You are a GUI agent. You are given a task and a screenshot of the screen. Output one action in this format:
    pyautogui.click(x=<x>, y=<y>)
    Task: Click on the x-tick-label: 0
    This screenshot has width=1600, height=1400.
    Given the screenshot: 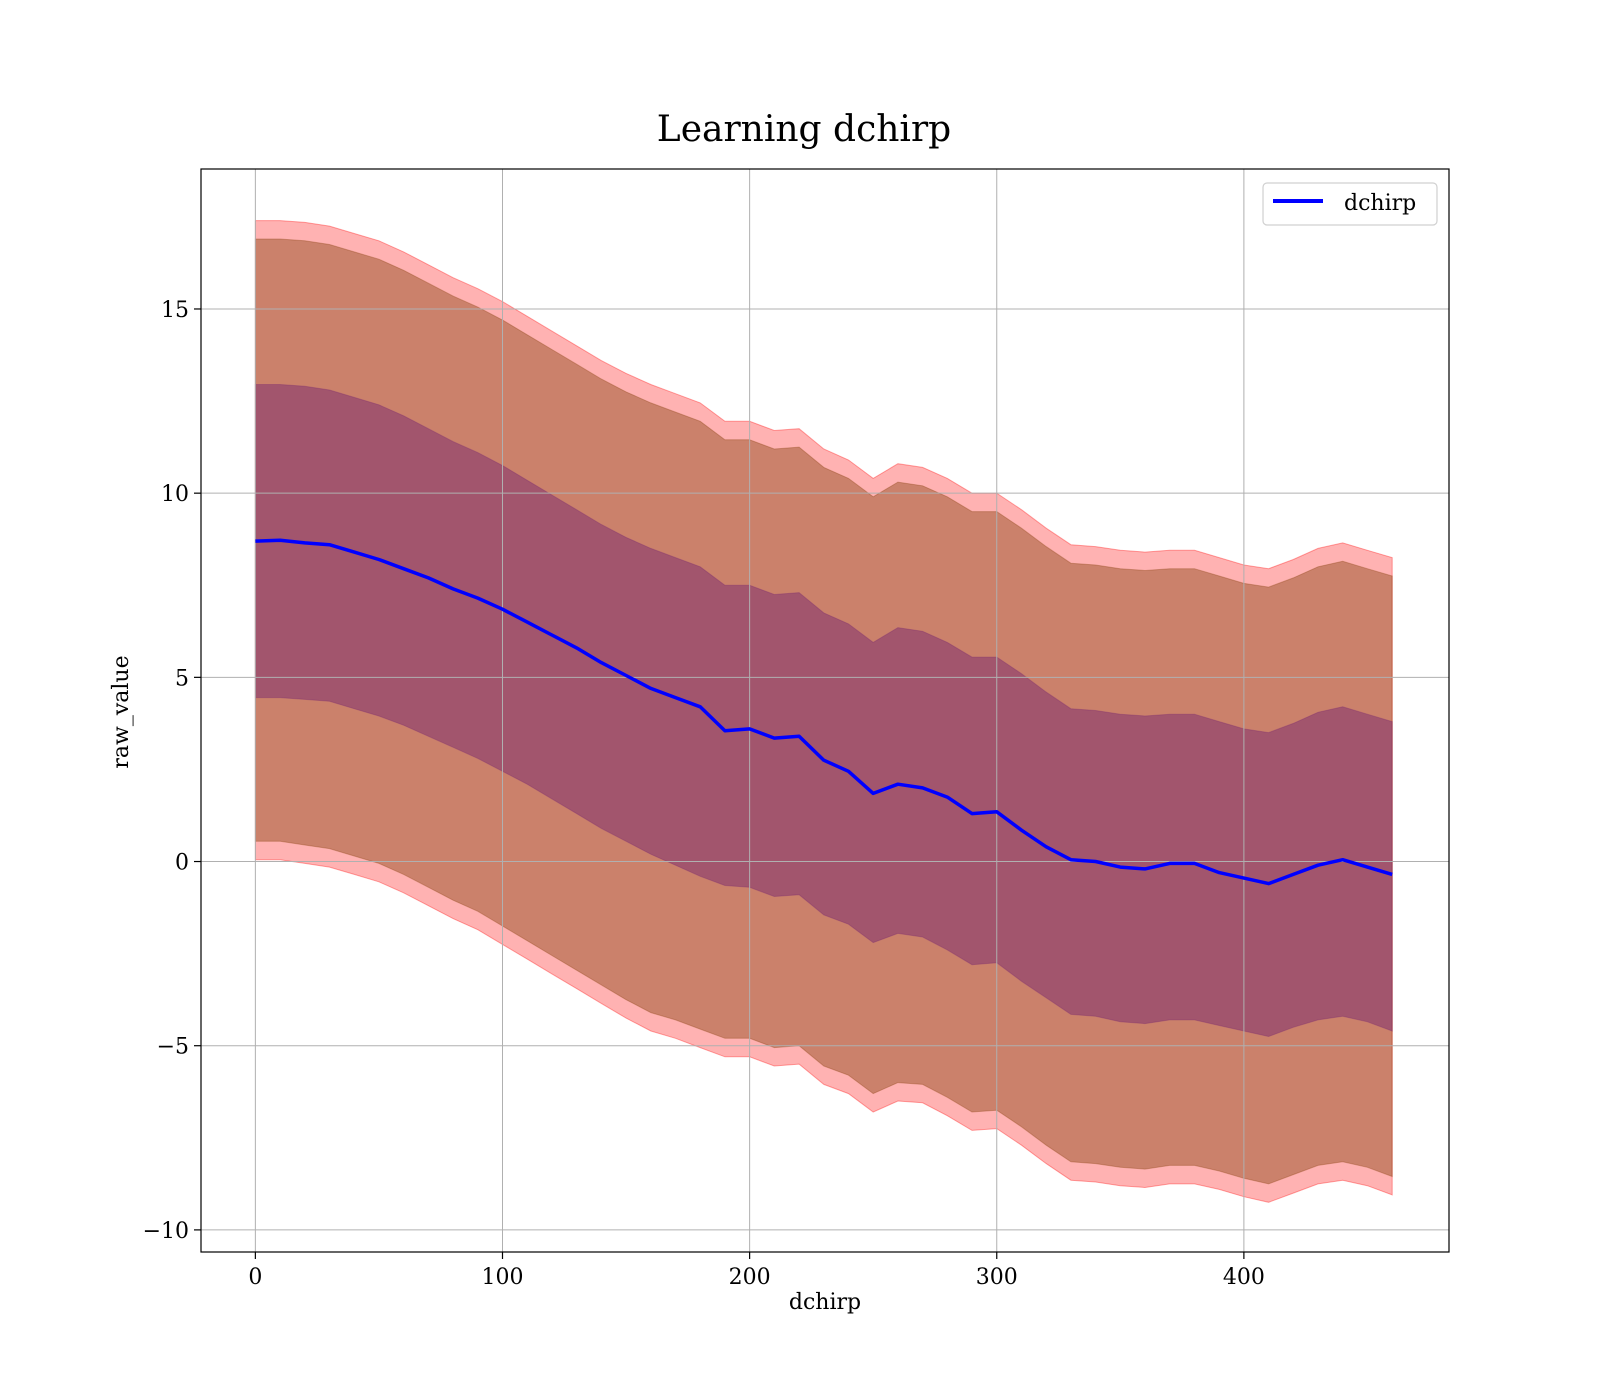 What is the action you would take?
    pyautogui.click(x=255, y=1277)
    